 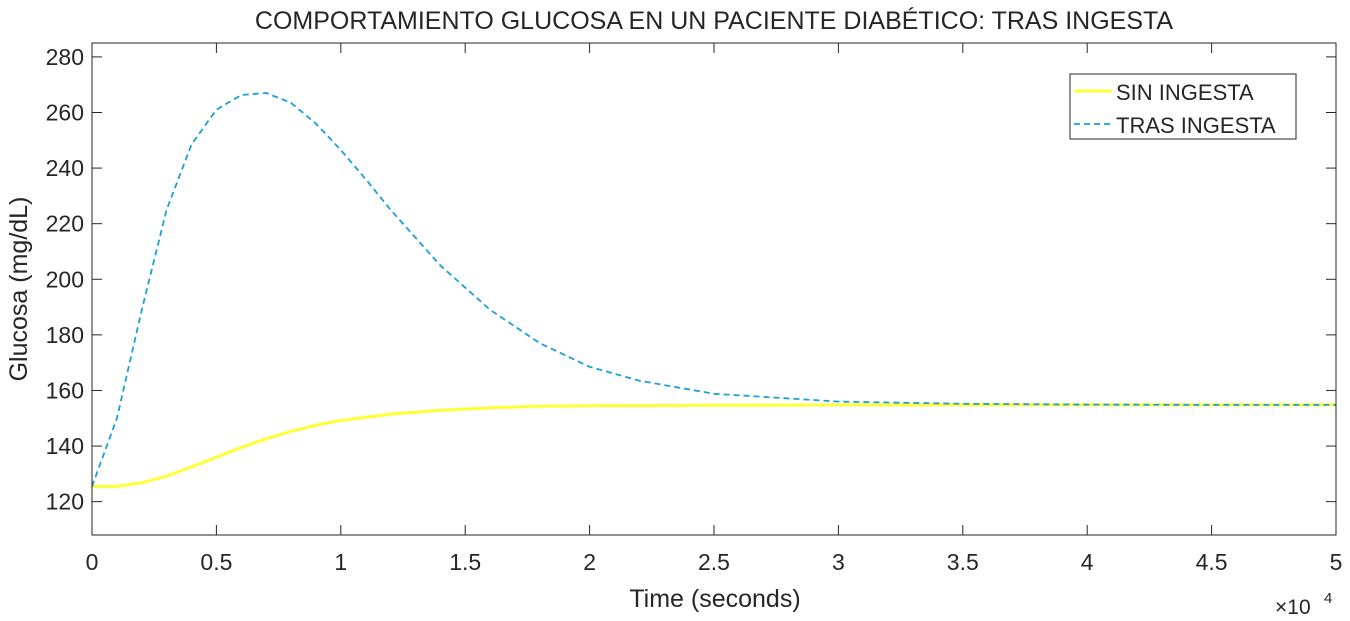 What do you see at coordinates (714, 562) in the screenshot?
I see `x-tick-label: 2.5` at bounding box center [714, 562].